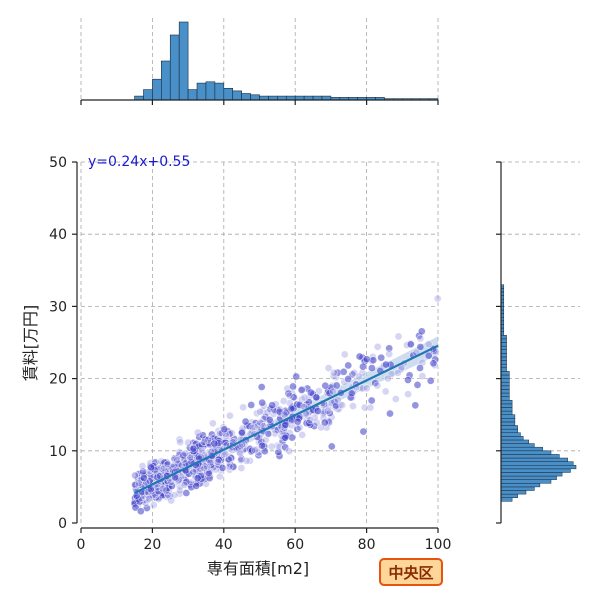 The width and height of the screenshot is (600, 600). What do you see at coordinates (258, 568) in the screenshot?
I see `x-axis-title: 専有面積[m2]` at bounding box center [258, 568].